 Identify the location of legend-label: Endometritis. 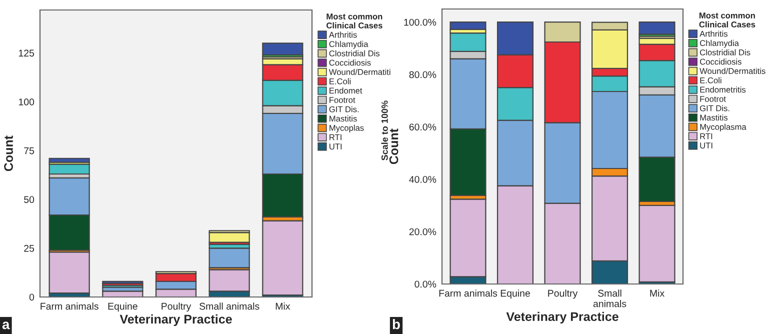
(723, 89).